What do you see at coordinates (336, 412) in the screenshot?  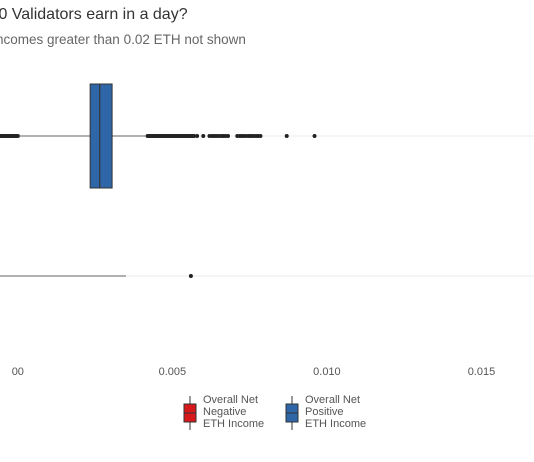 I see `legend-label-positive: Overall Net Positive ETH Income` at bounding box center [336, 412].